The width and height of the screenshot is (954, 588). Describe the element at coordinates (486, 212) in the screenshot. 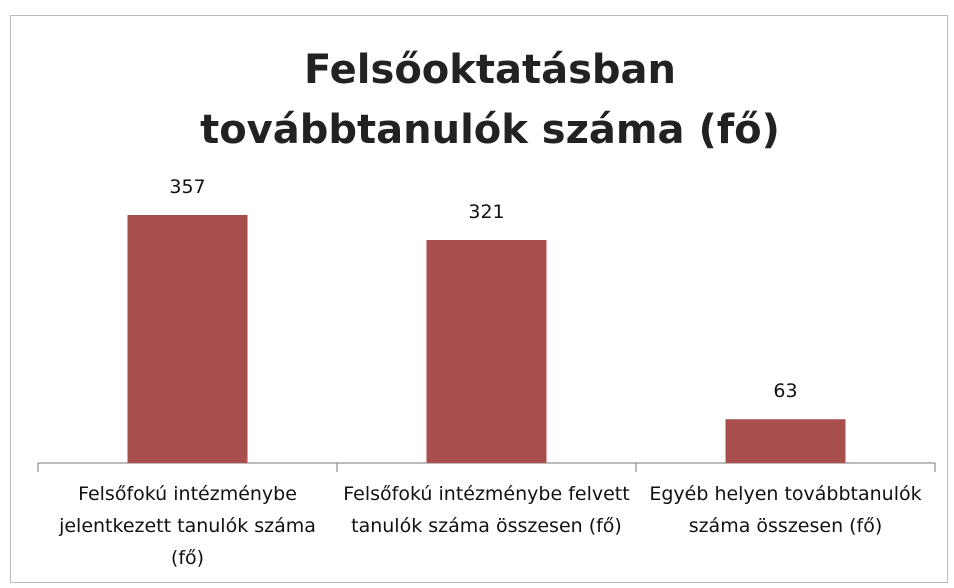

I see `data-label: 321` at that location.